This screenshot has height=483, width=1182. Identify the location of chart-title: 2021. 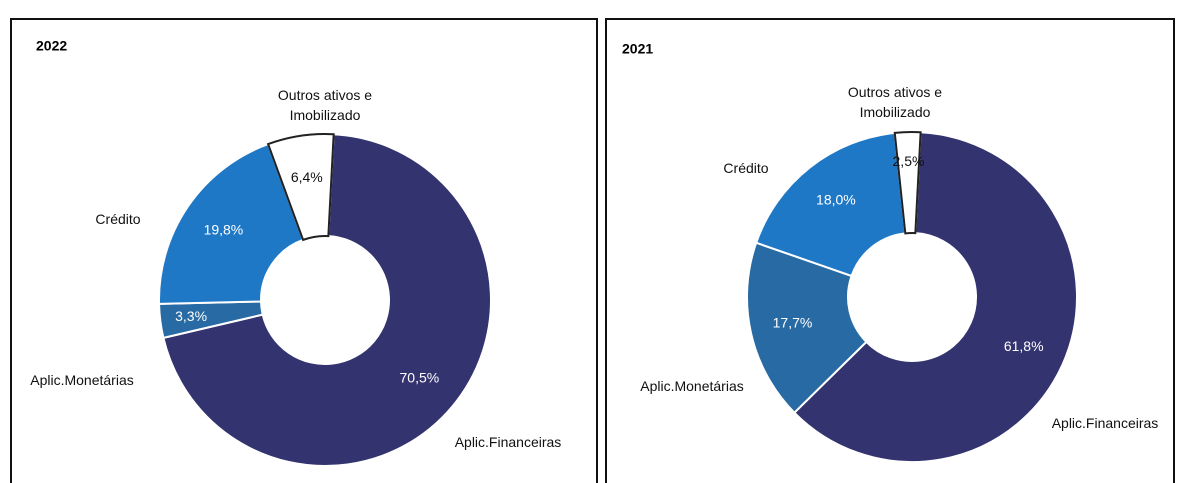
(637, 49).